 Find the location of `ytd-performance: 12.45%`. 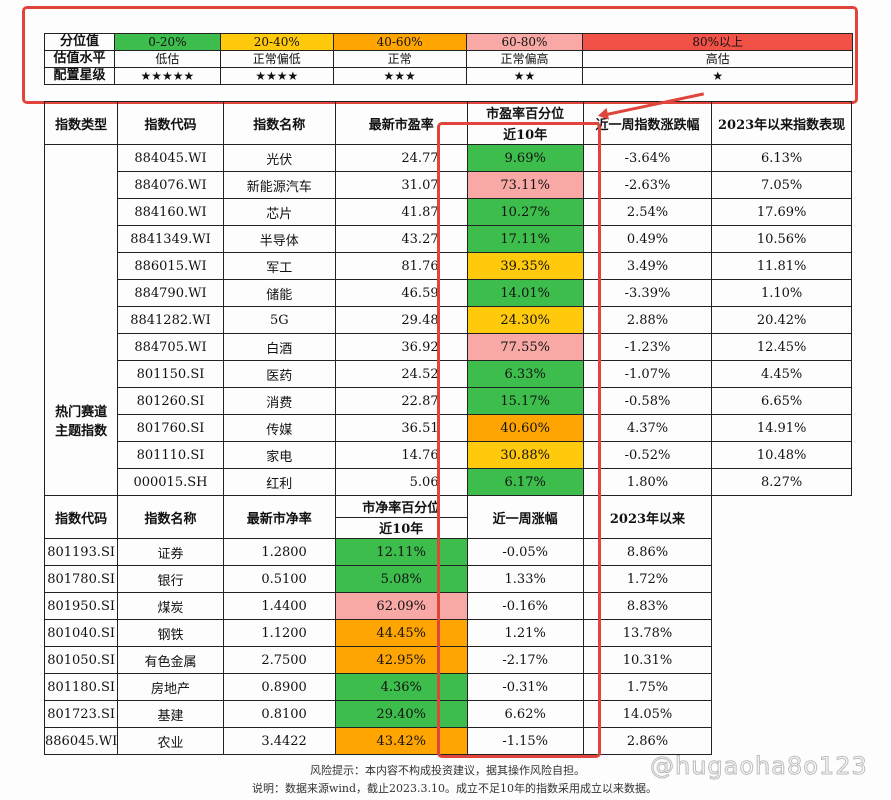

ytd-performance: 12.45% is located at coordinates (781, 347).